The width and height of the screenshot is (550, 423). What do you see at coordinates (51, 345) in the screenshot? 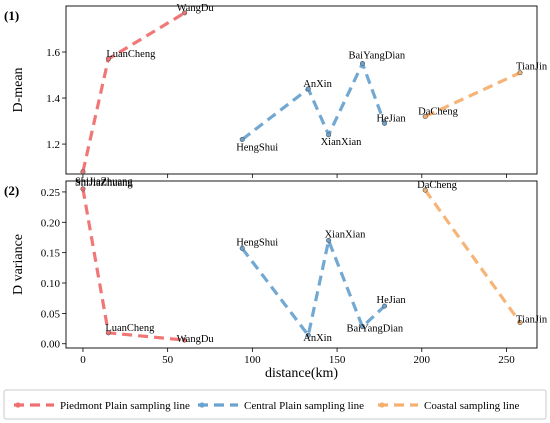
I see `y-tick-label: 0.00` at bounding box center [51, 345].